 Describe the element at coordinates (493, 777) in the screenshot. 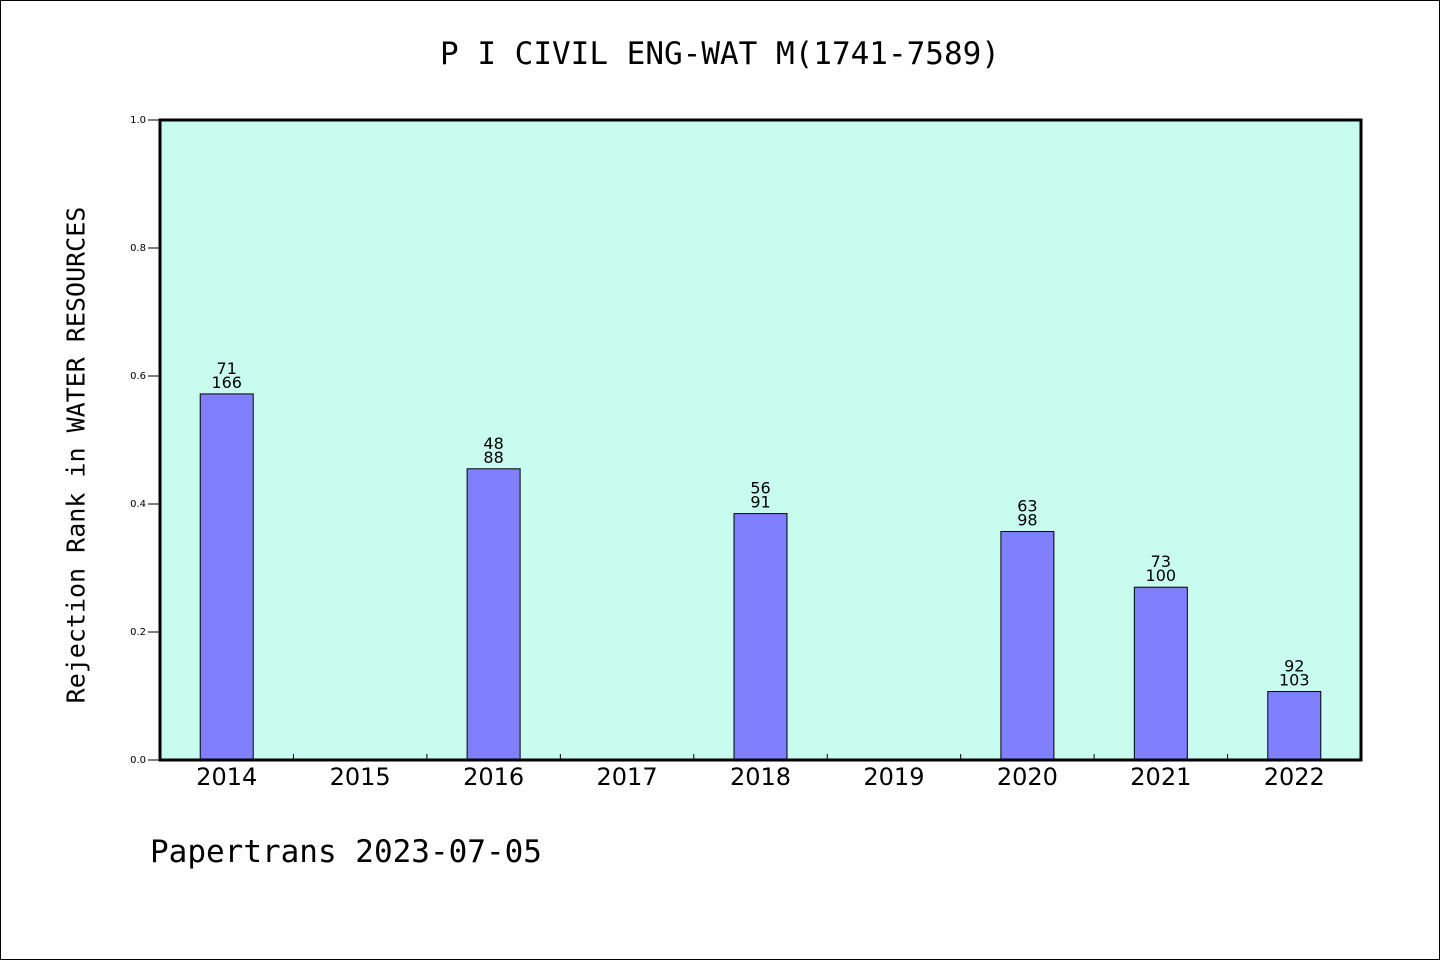

I see `x-tick-label-2016: 2016` at that location.